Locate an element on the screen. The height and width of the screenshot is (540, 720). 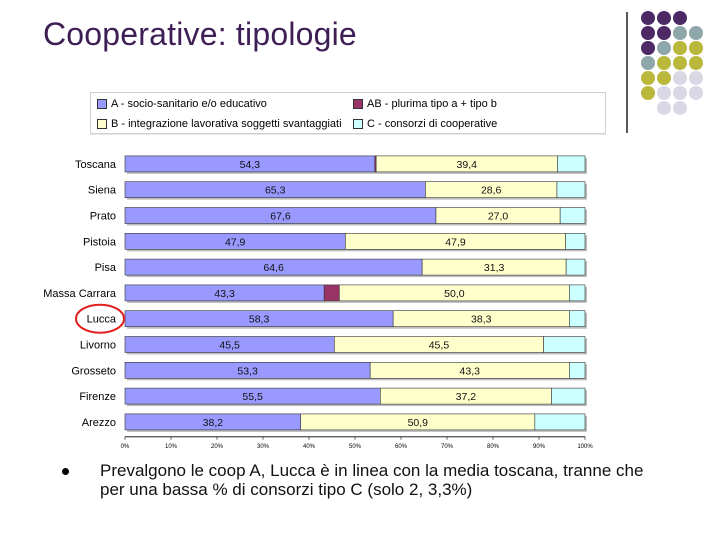
legend-swatch-a is located at coordinates (102, 104).